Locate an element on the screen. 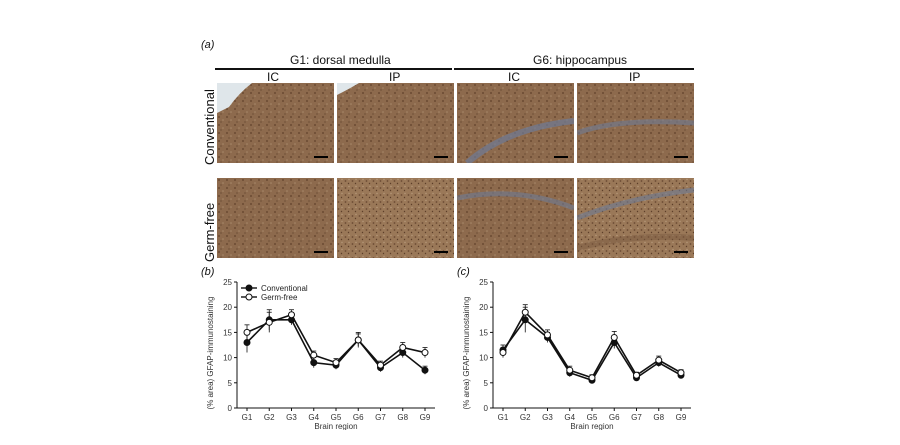 This screenshot has width=900, height=445. panel-a-letter: (a) is located at coordinates (208, 45).